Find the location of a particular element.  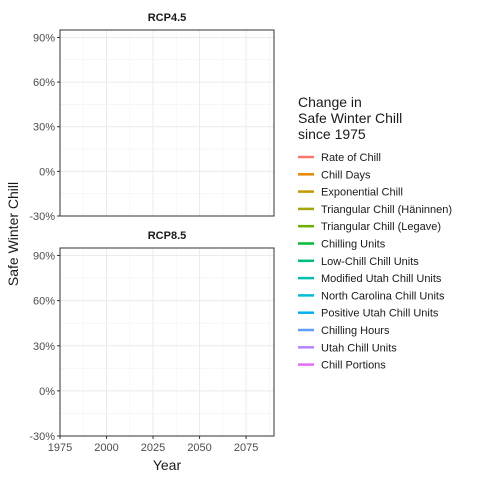

x-tick-label: 2025 is located at coordinates (153, 448).